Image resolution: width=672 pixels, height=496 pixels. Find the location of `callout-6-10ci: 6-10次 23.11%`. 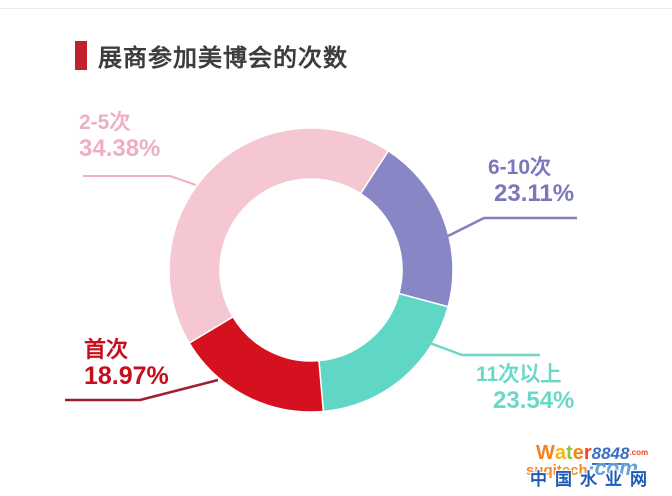

callout-6-10ci: 6-10次 23.11% is located at coordinates (531, 182).